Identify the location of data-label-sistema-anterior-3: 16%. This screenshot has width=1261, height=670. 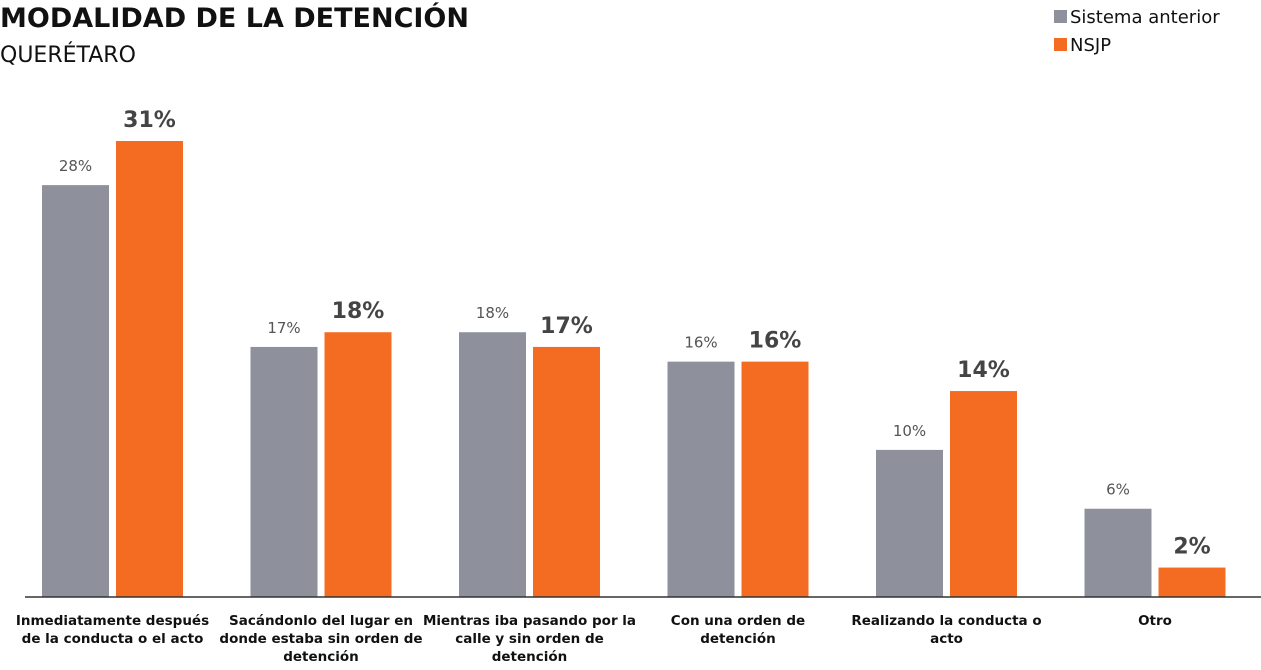
(700, 343).